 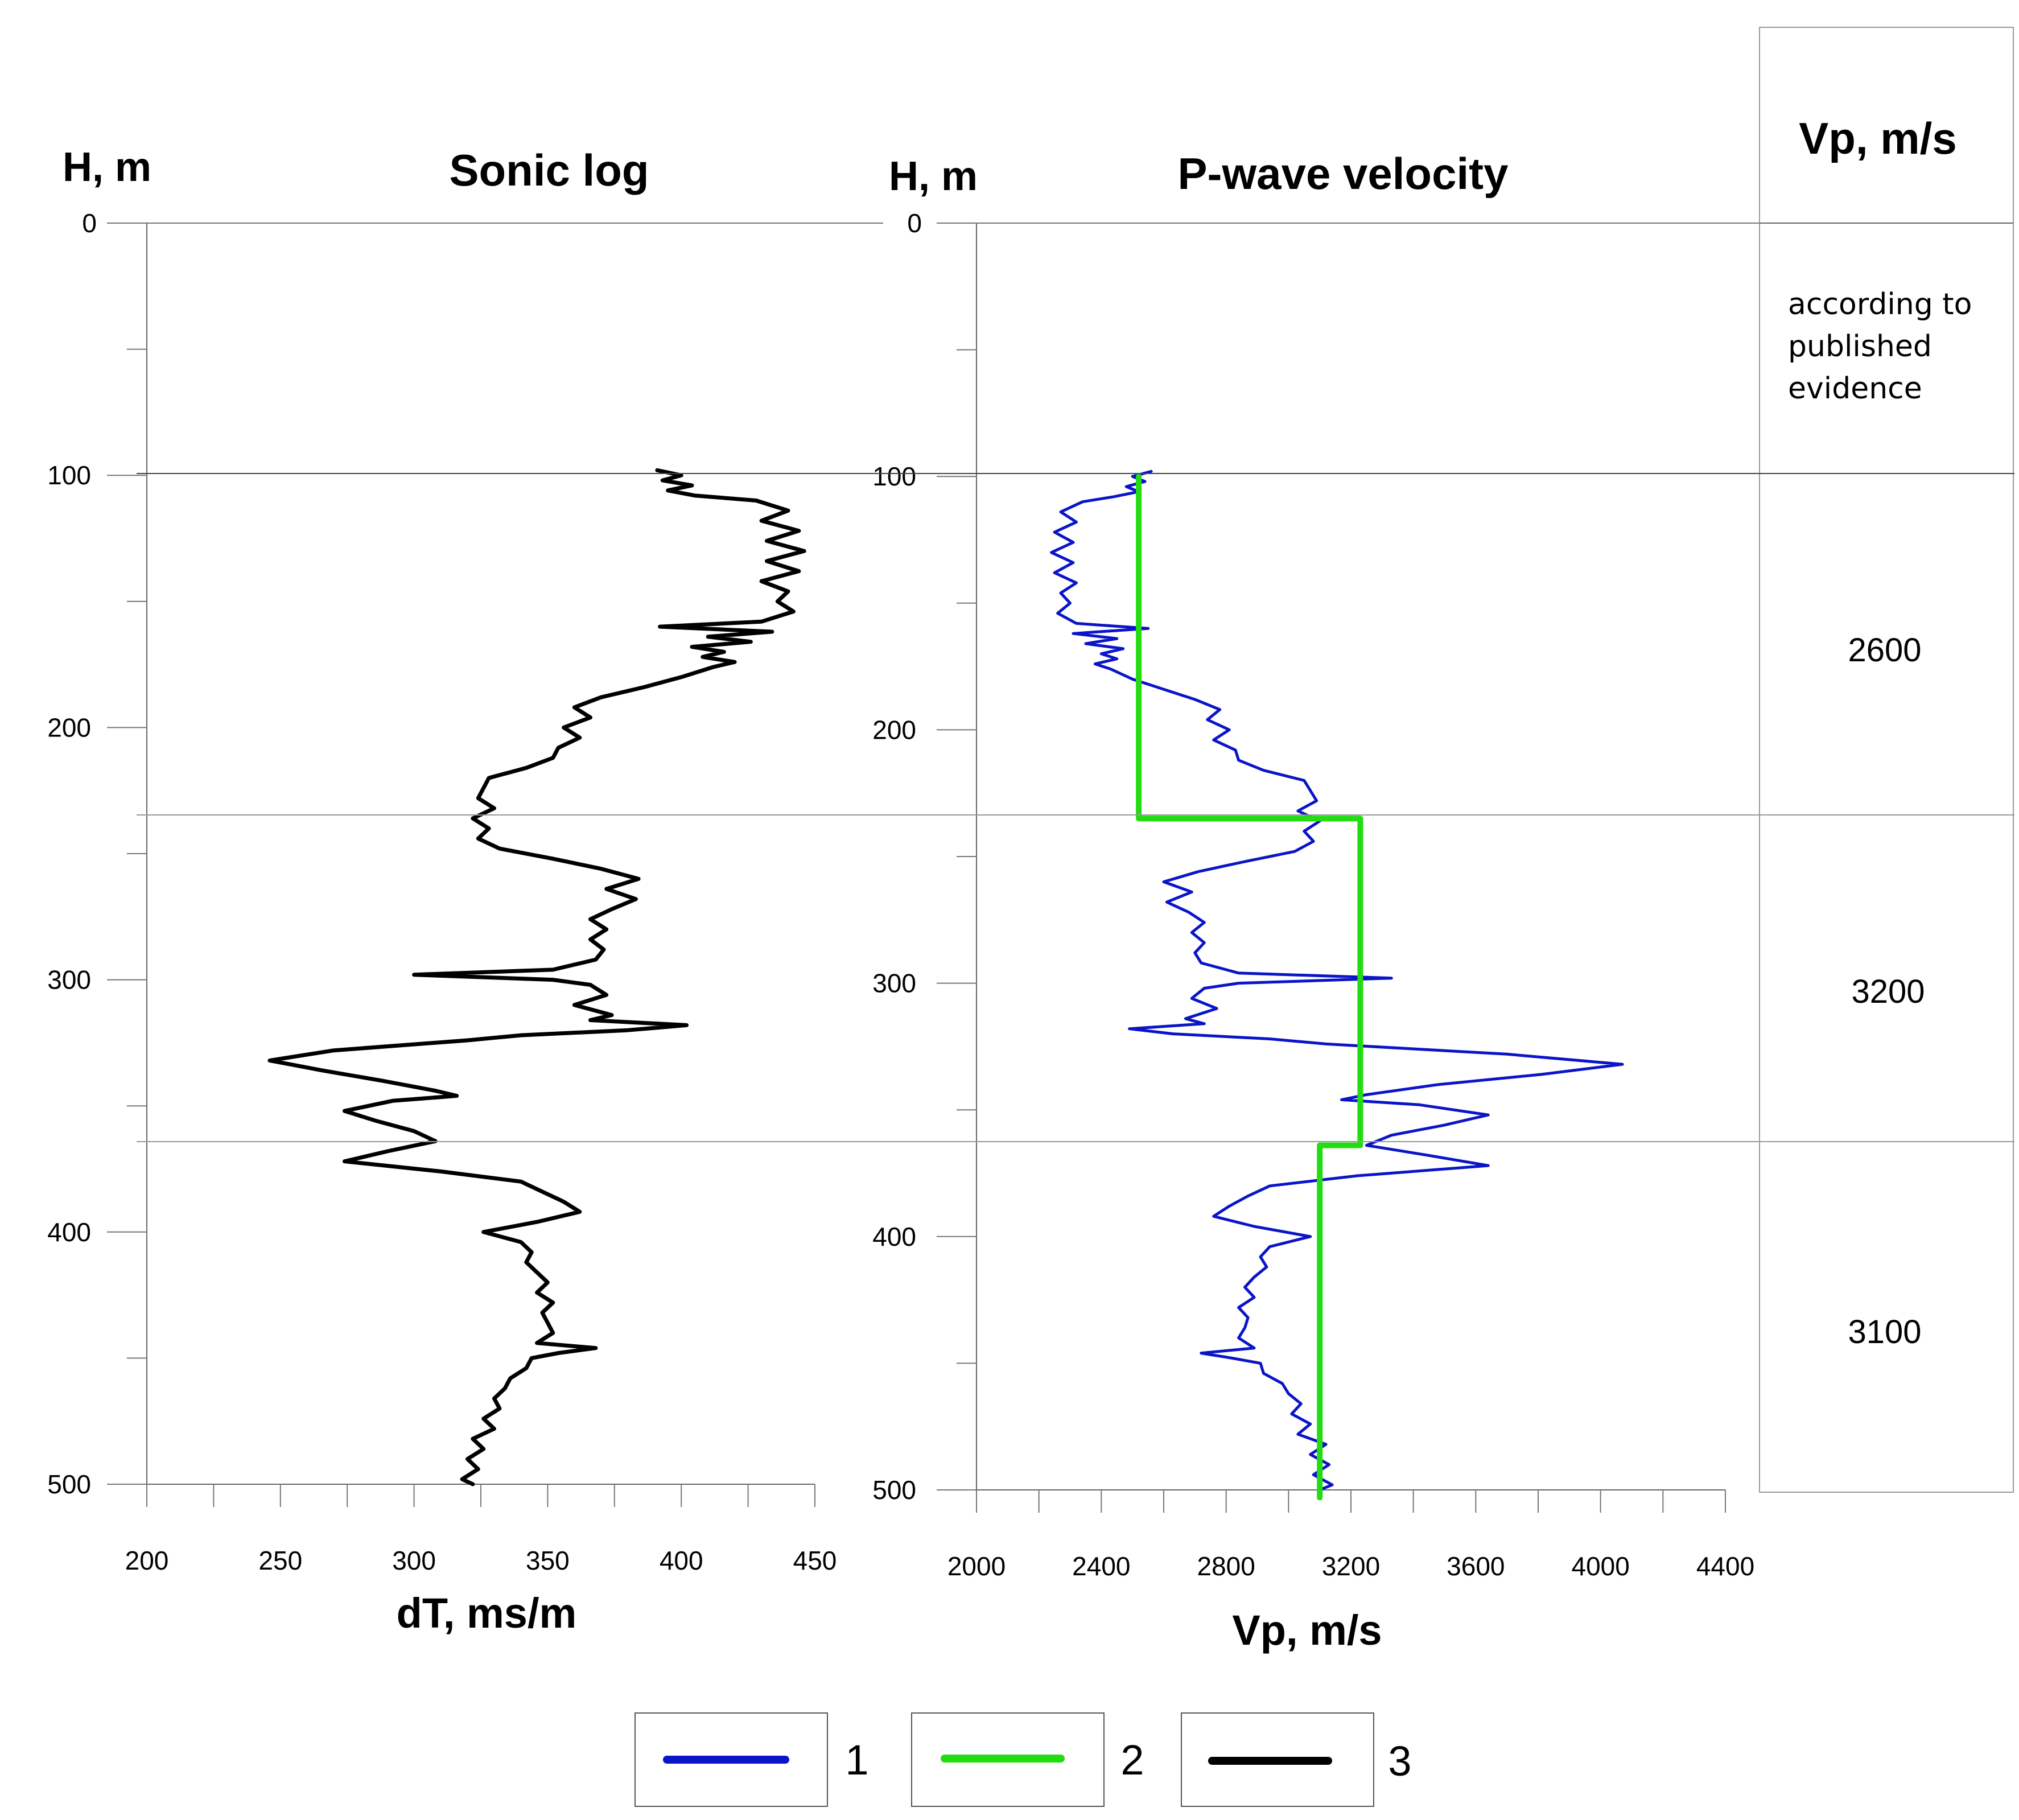 I want to click on sonic-x-tick-label-200: 200, so click(x=147, y=1560).